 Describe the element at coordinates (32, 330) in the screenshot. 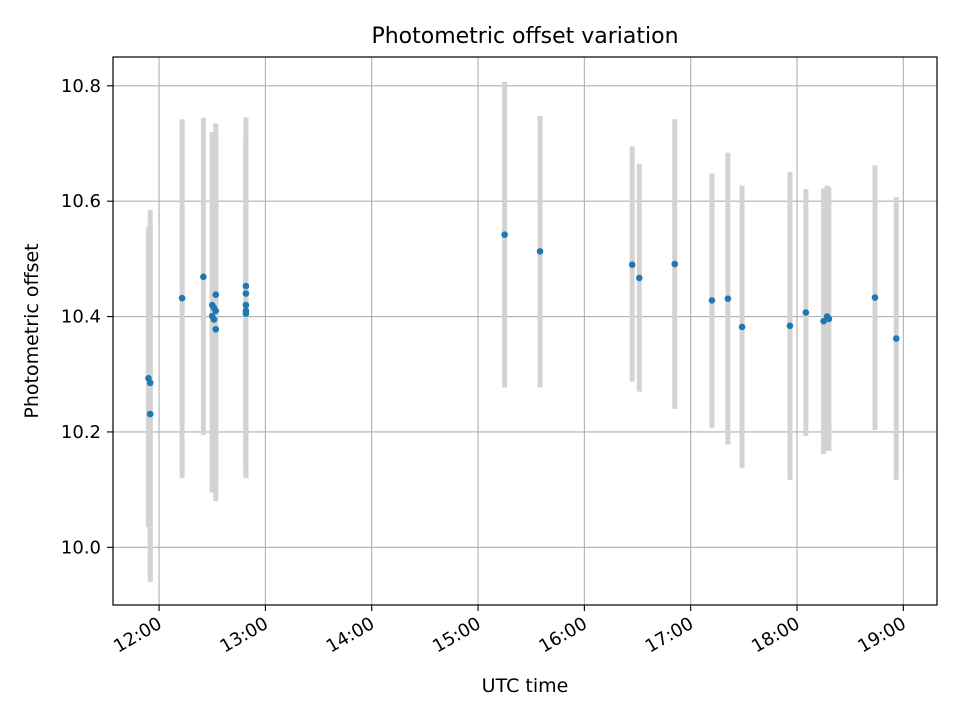

I see `y-axis-label: Photometric offset` at that location.